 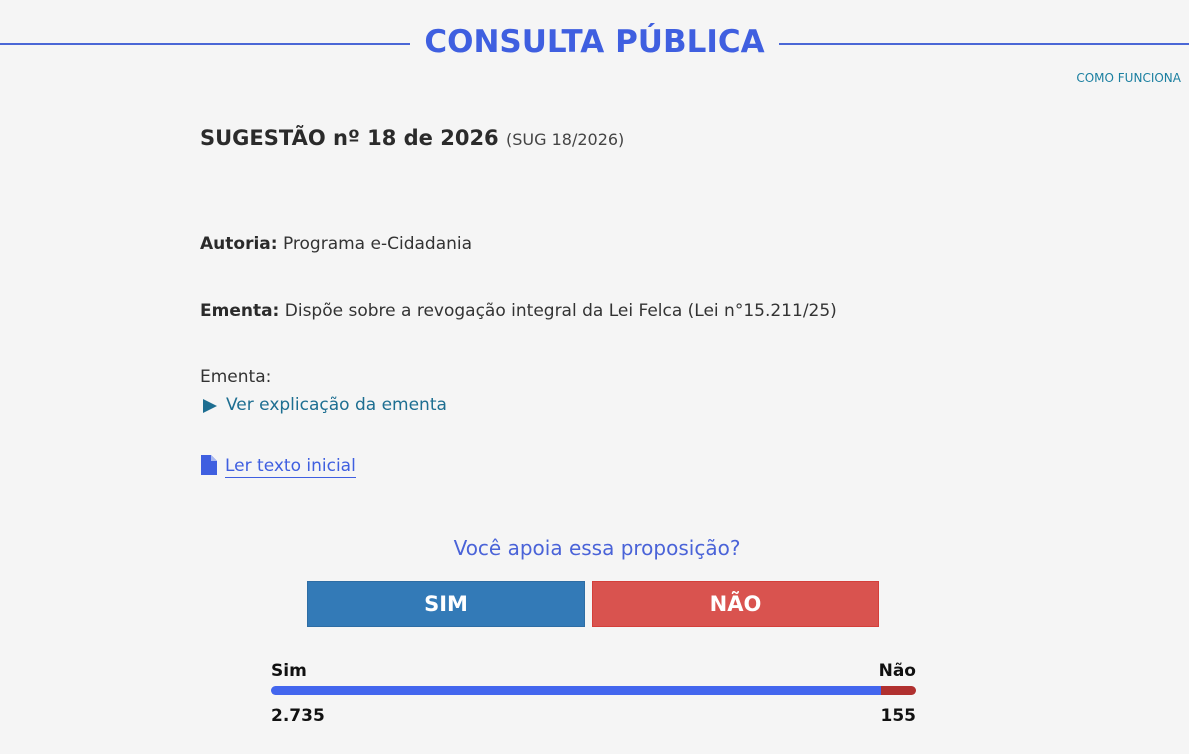 What do you see at coordinates (240, 311) in the screenshot?
I see `summary-label: Ementa:` at bounding box center [240, 311].